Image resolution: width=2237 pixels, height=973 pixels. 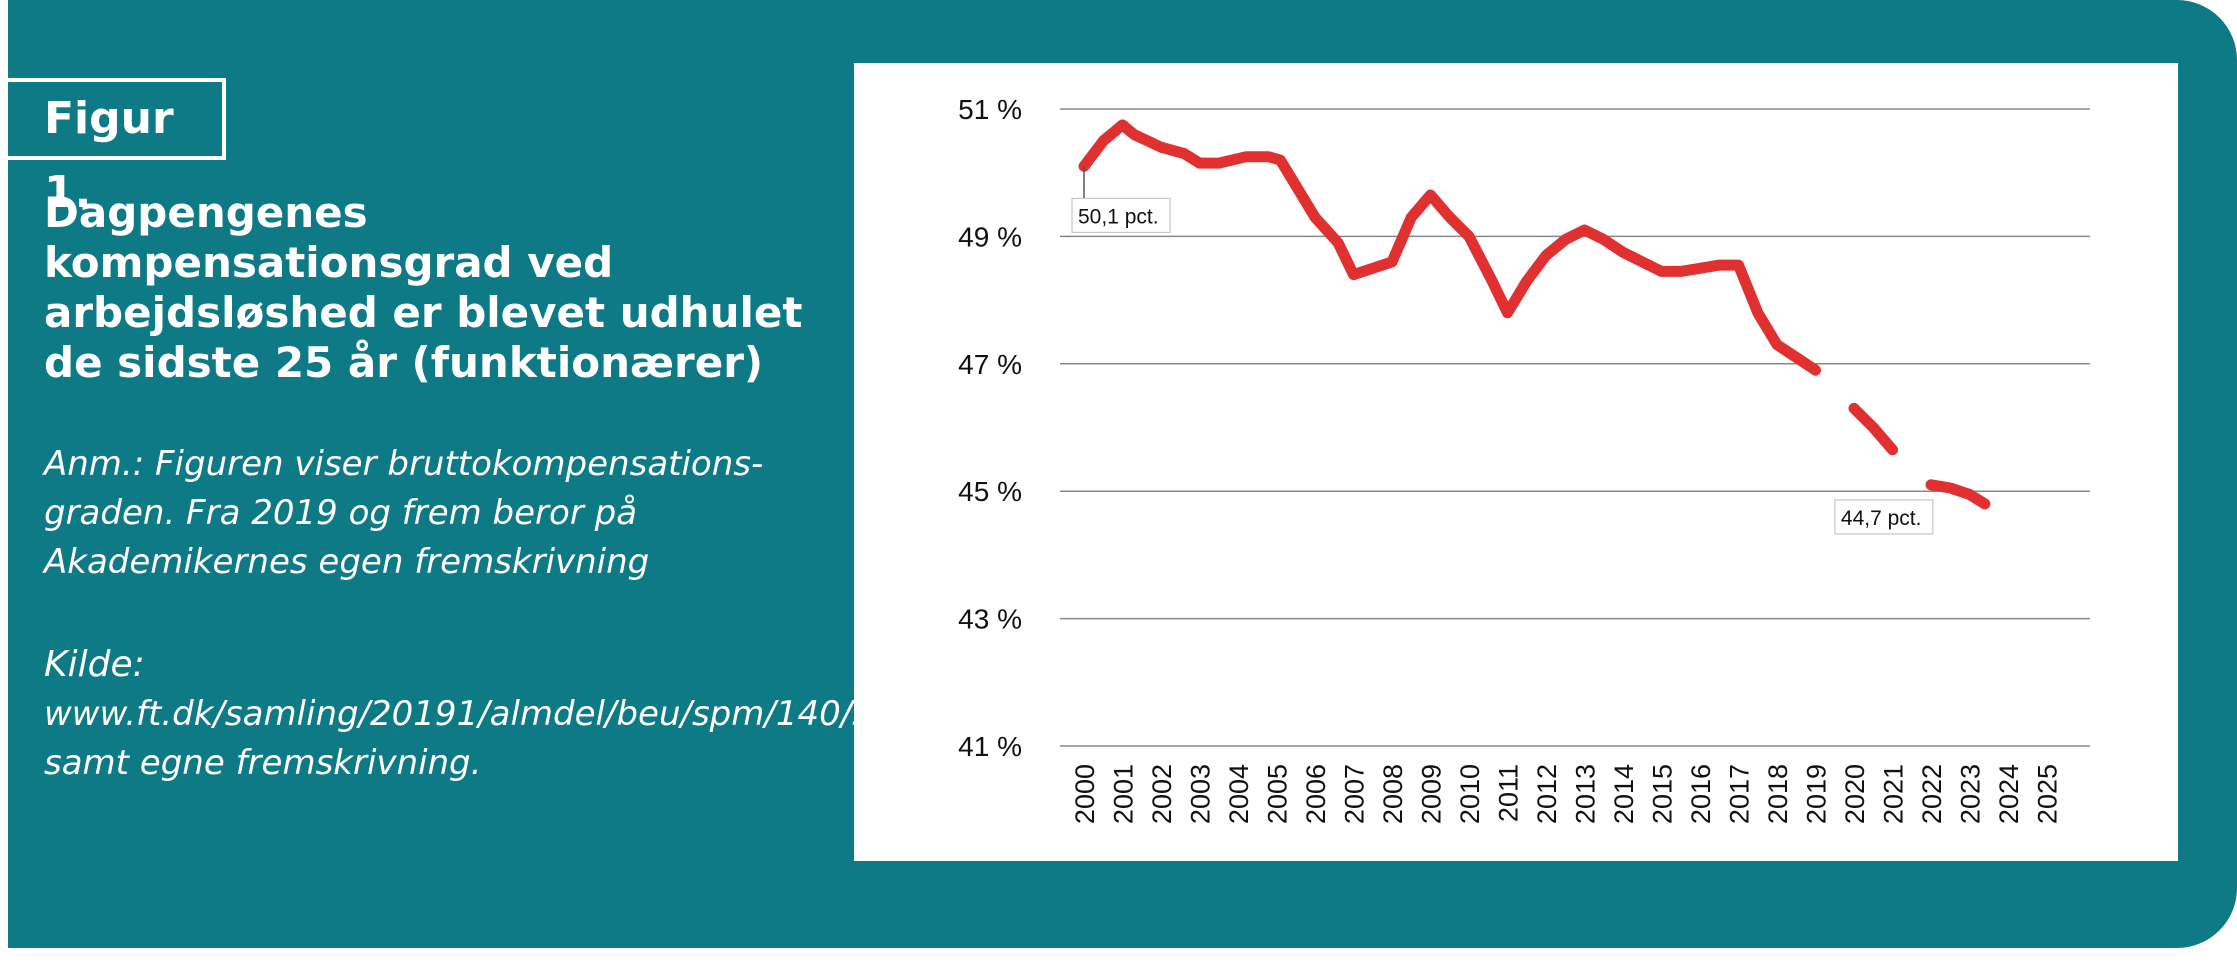 I want to click on x-tick-label: 2014, so click(x=1624, y=794).